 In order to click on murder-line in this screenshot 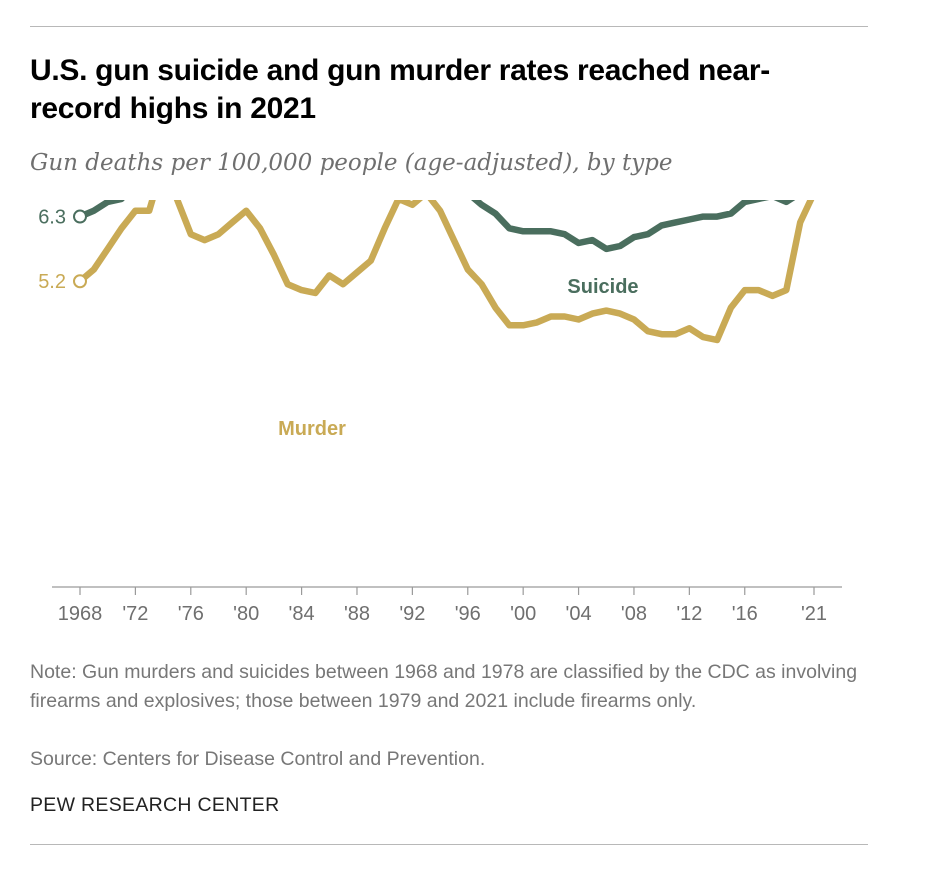, I will do `click(445, 272)`.